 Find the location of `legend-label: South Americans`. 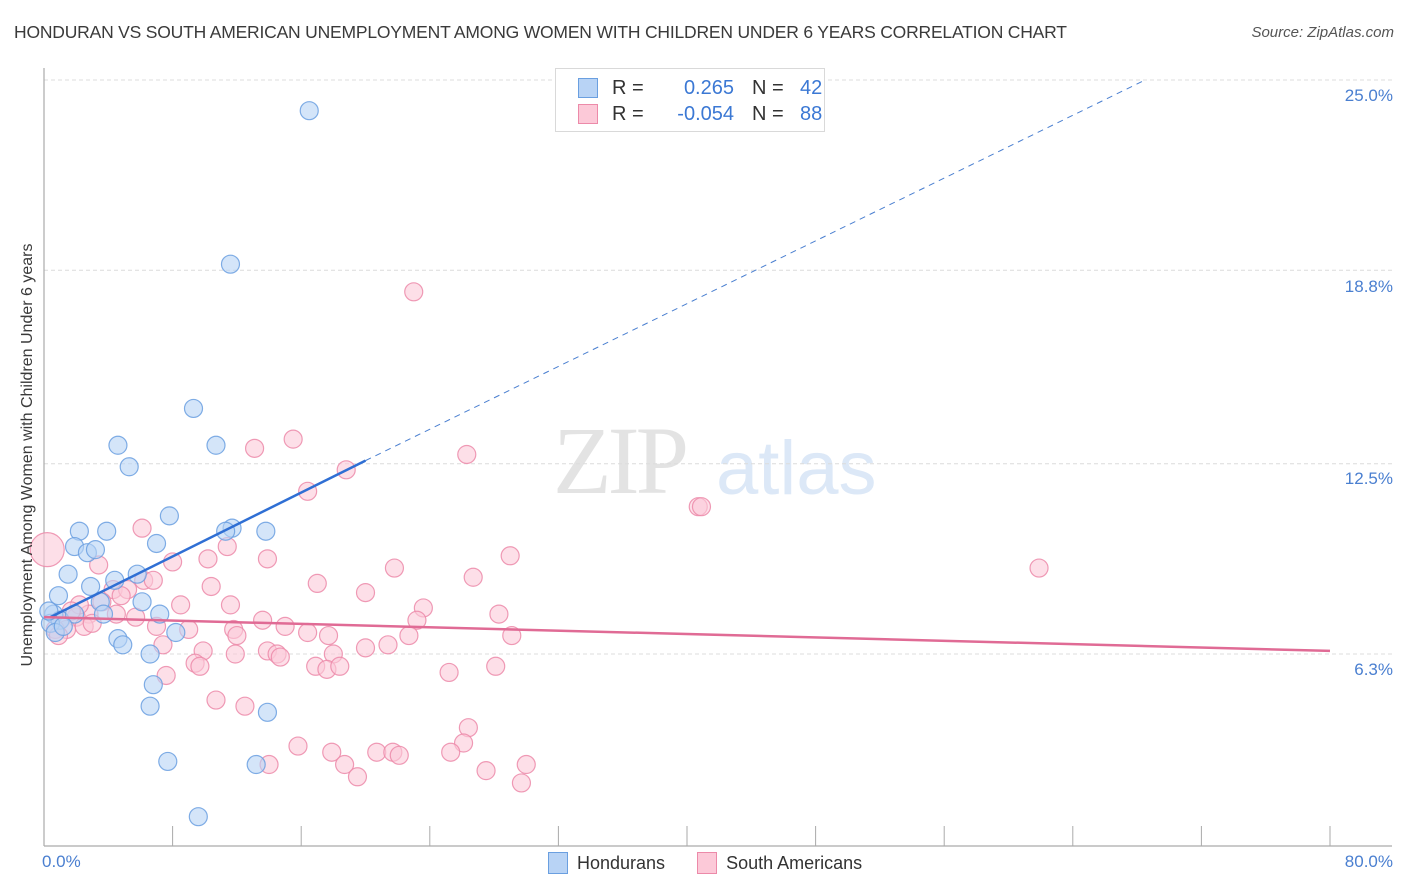

legend-label: South Americans is located at coordinates (794, 862).